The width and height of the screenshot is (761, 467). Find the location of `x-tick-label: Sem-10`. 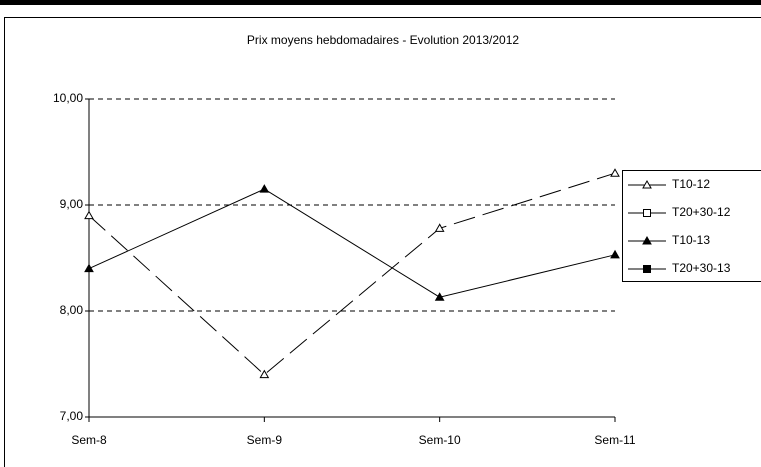

x-tick-label: Sem-10 is located at coordinates (440, 440).